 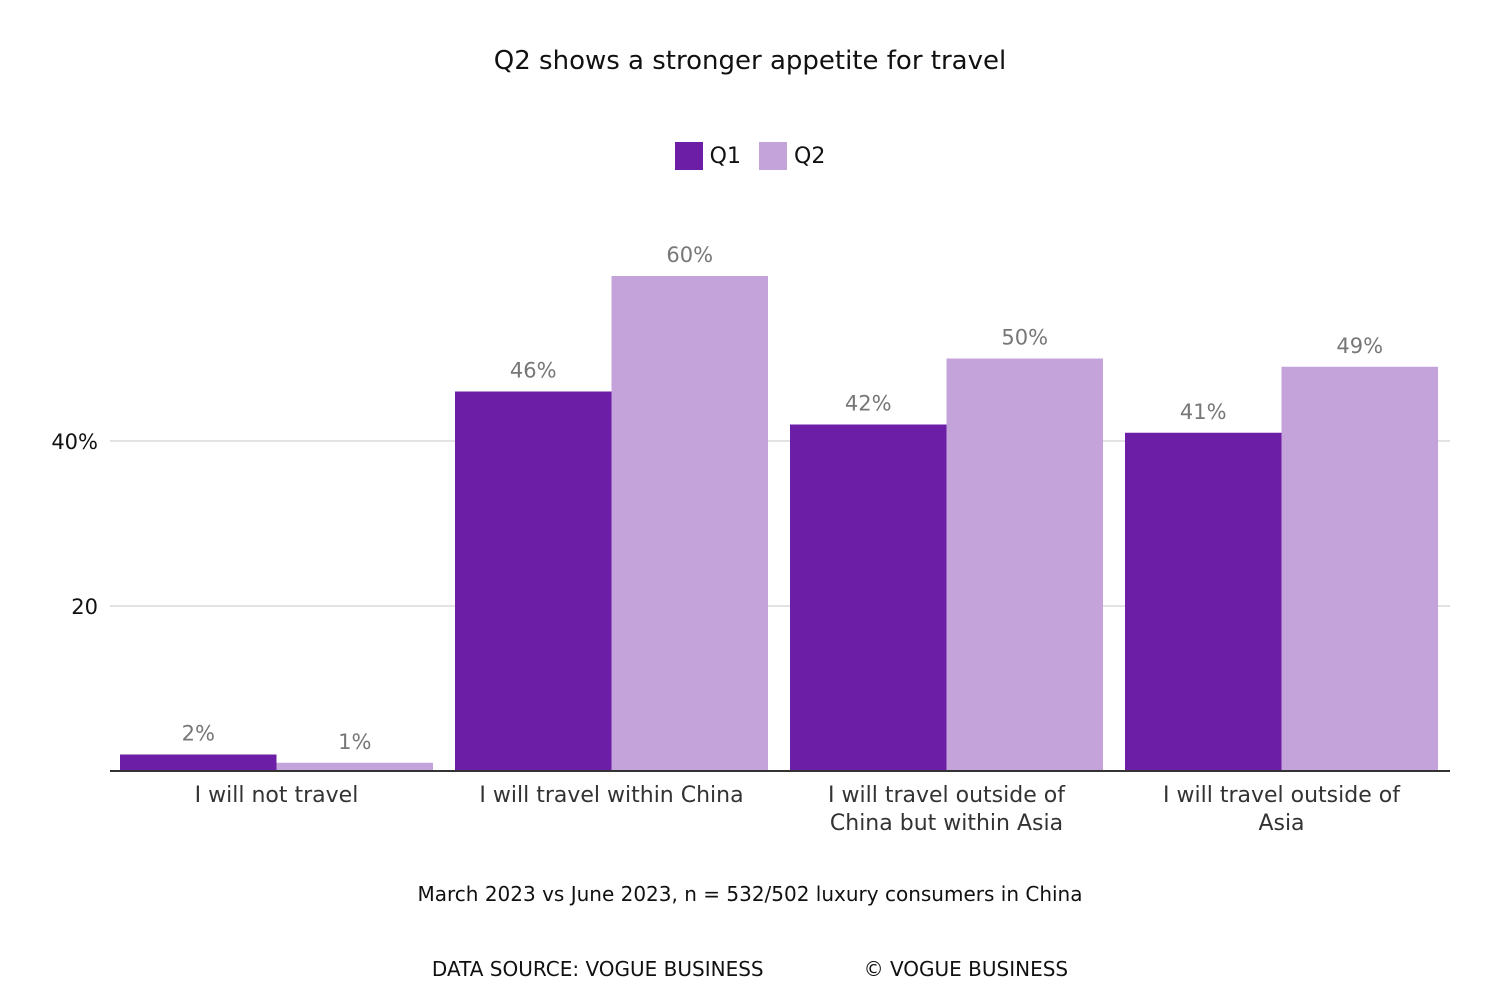 I want to click on data-label: 49%, so click(x=1359, y=346).